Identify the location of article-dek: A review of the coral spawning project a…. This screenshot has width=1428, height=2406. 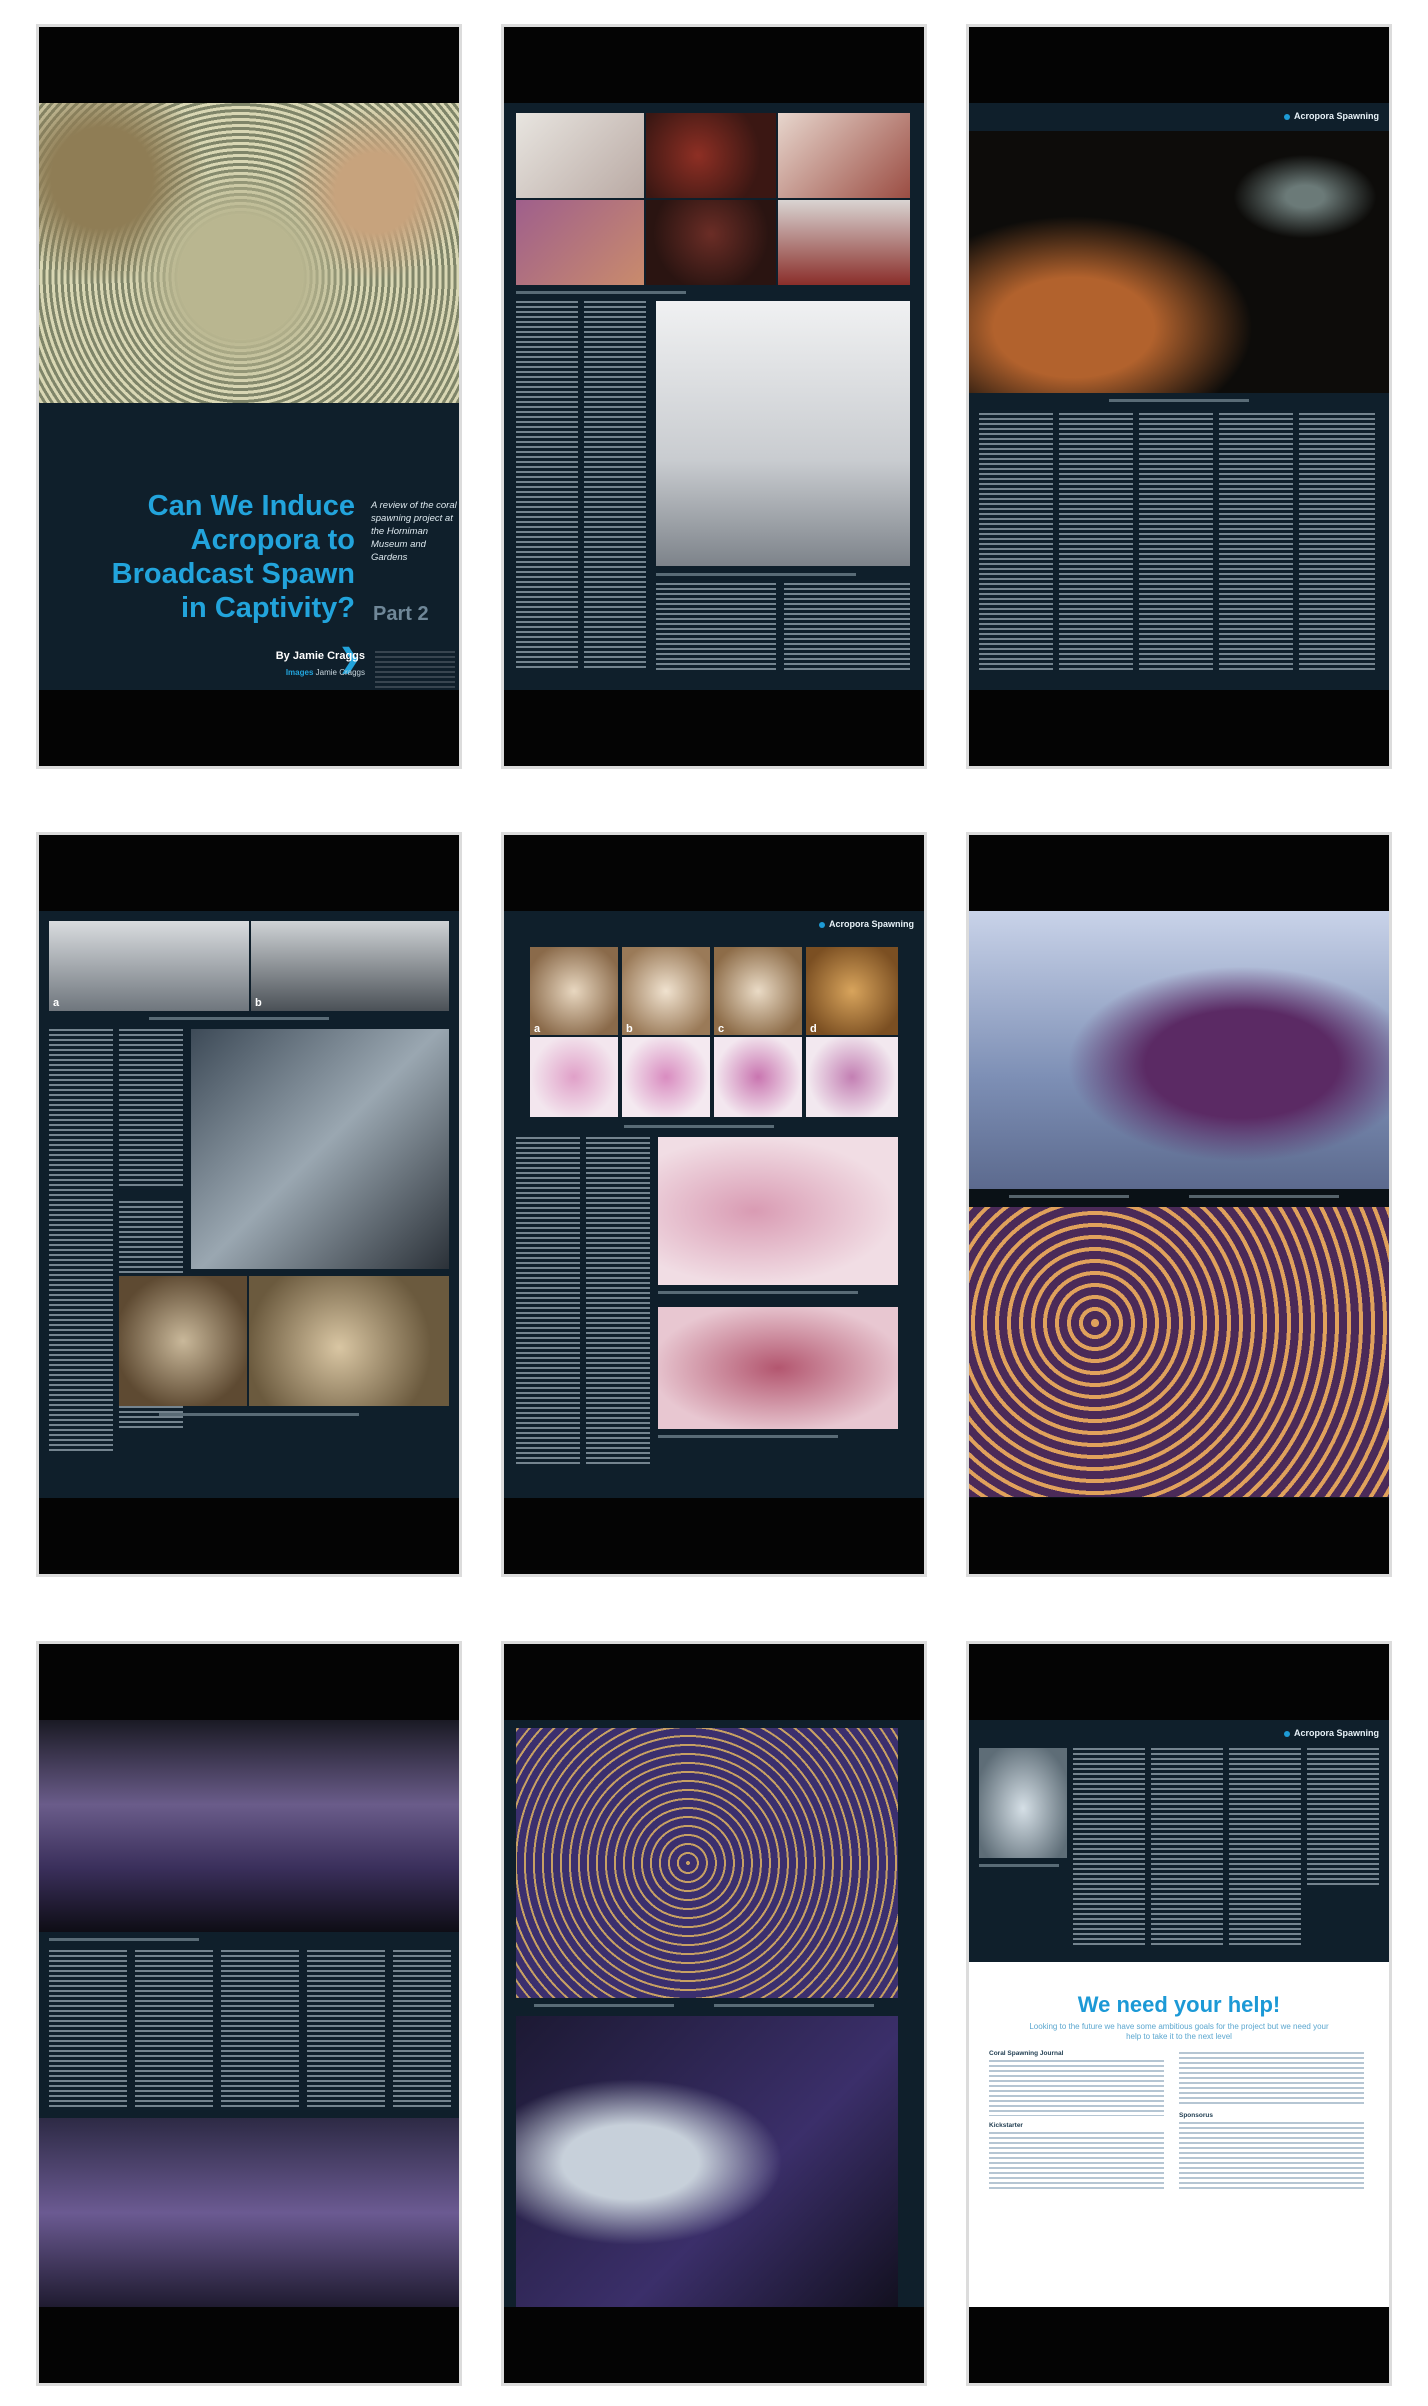
(414, 531).